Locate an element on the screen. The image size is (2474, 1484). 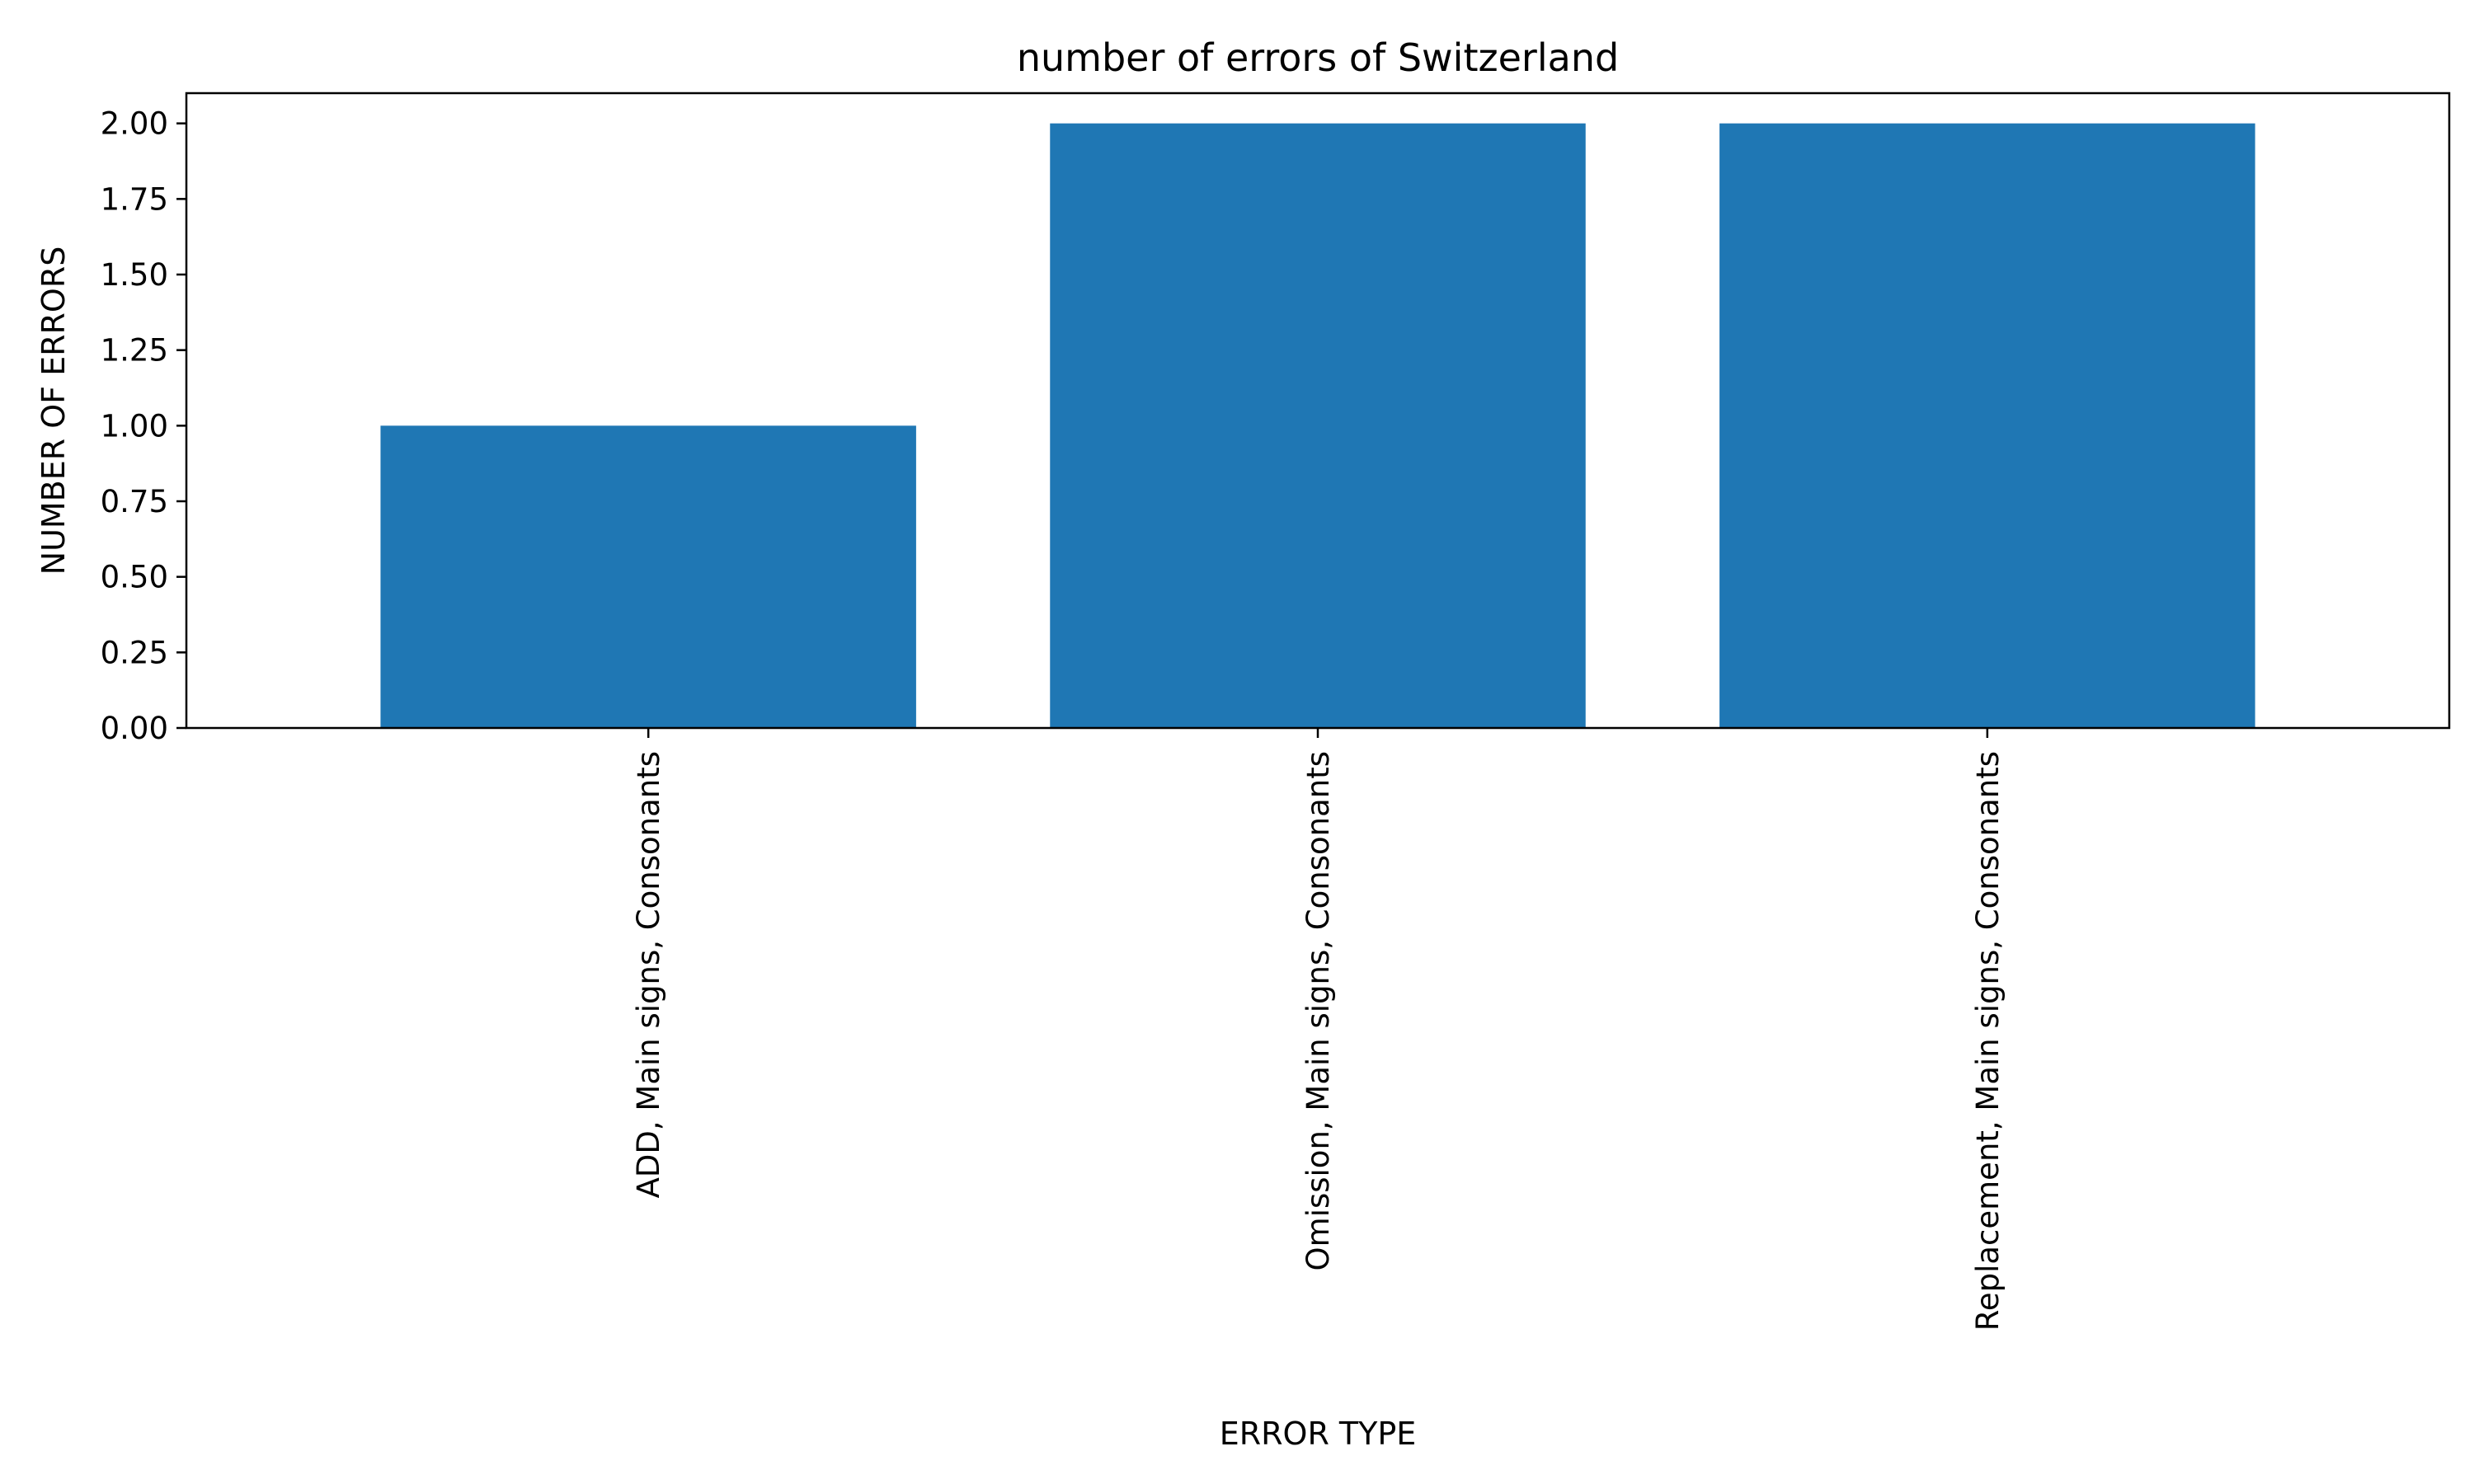
y-tick-label: 2.00 is located at coordinates (134, 124).